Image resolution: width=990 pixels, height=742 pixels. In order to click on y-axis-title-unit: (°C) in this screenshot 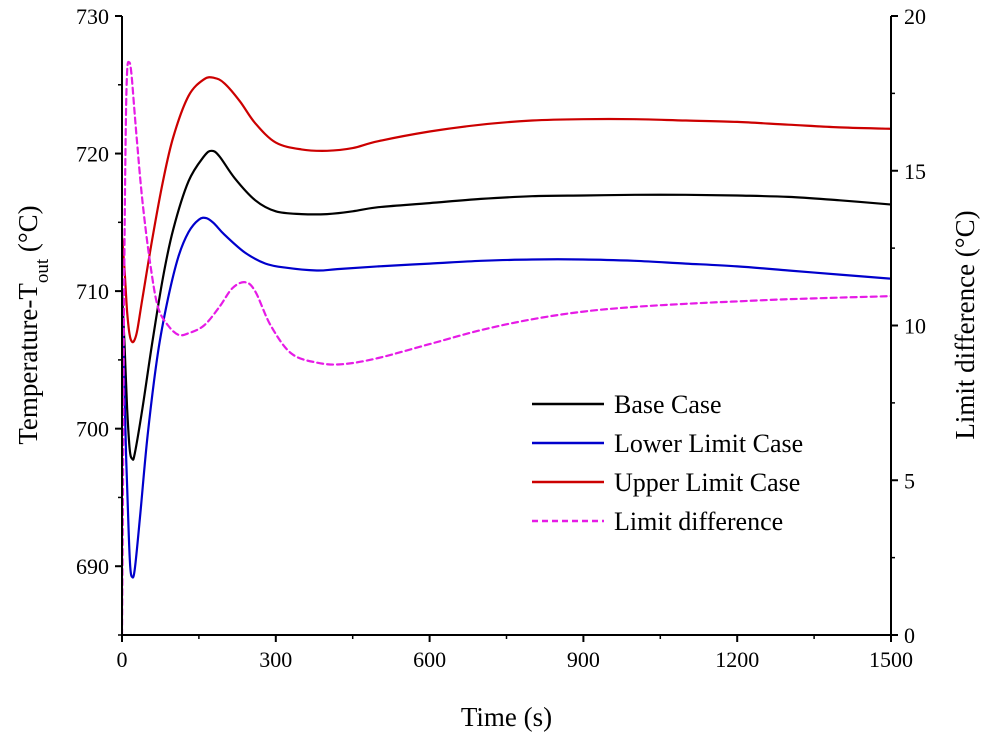, I will do `click(28, 232)`.